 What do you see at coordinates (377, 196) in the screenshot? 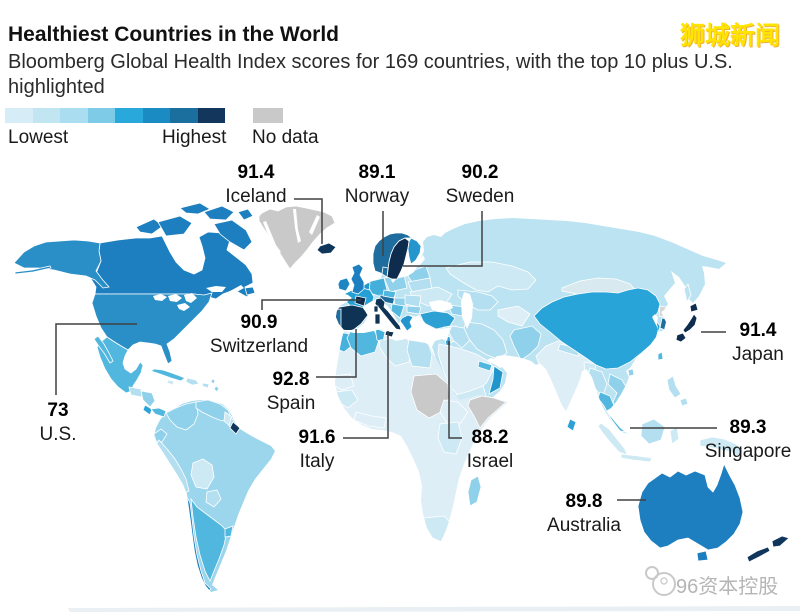
I see `svg-text: Norway` at bounding box center [377, 196].